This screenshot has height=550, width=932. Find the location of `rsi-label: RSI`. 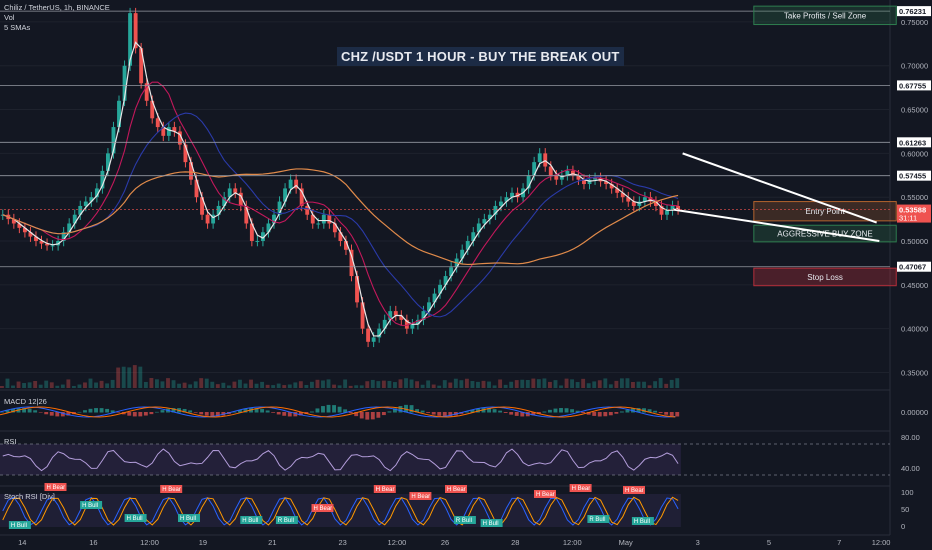

rsi-label: RSI is located at coordinates (10, 441).